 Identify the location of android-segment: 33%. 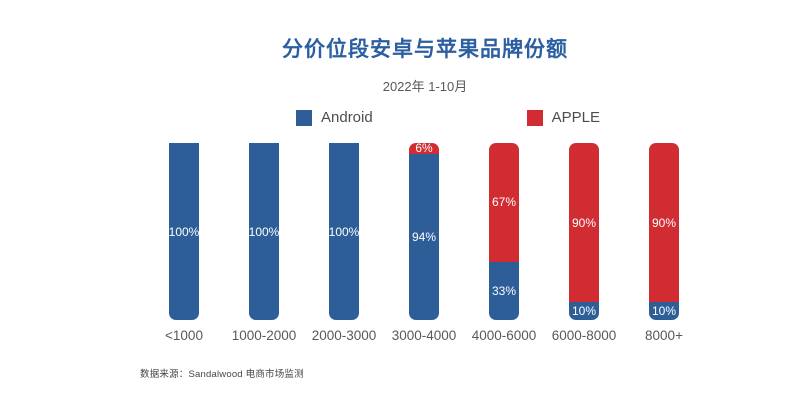
(504, 290).